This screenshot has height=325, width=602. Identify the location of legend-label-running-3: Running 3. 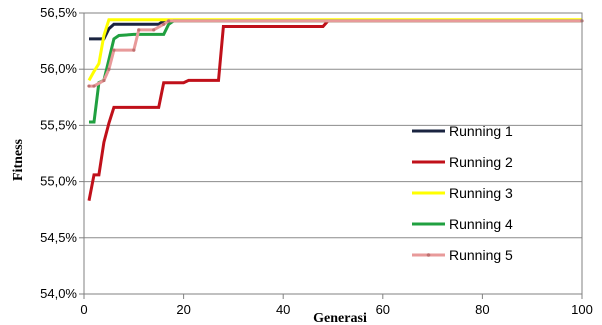
(481, 193).